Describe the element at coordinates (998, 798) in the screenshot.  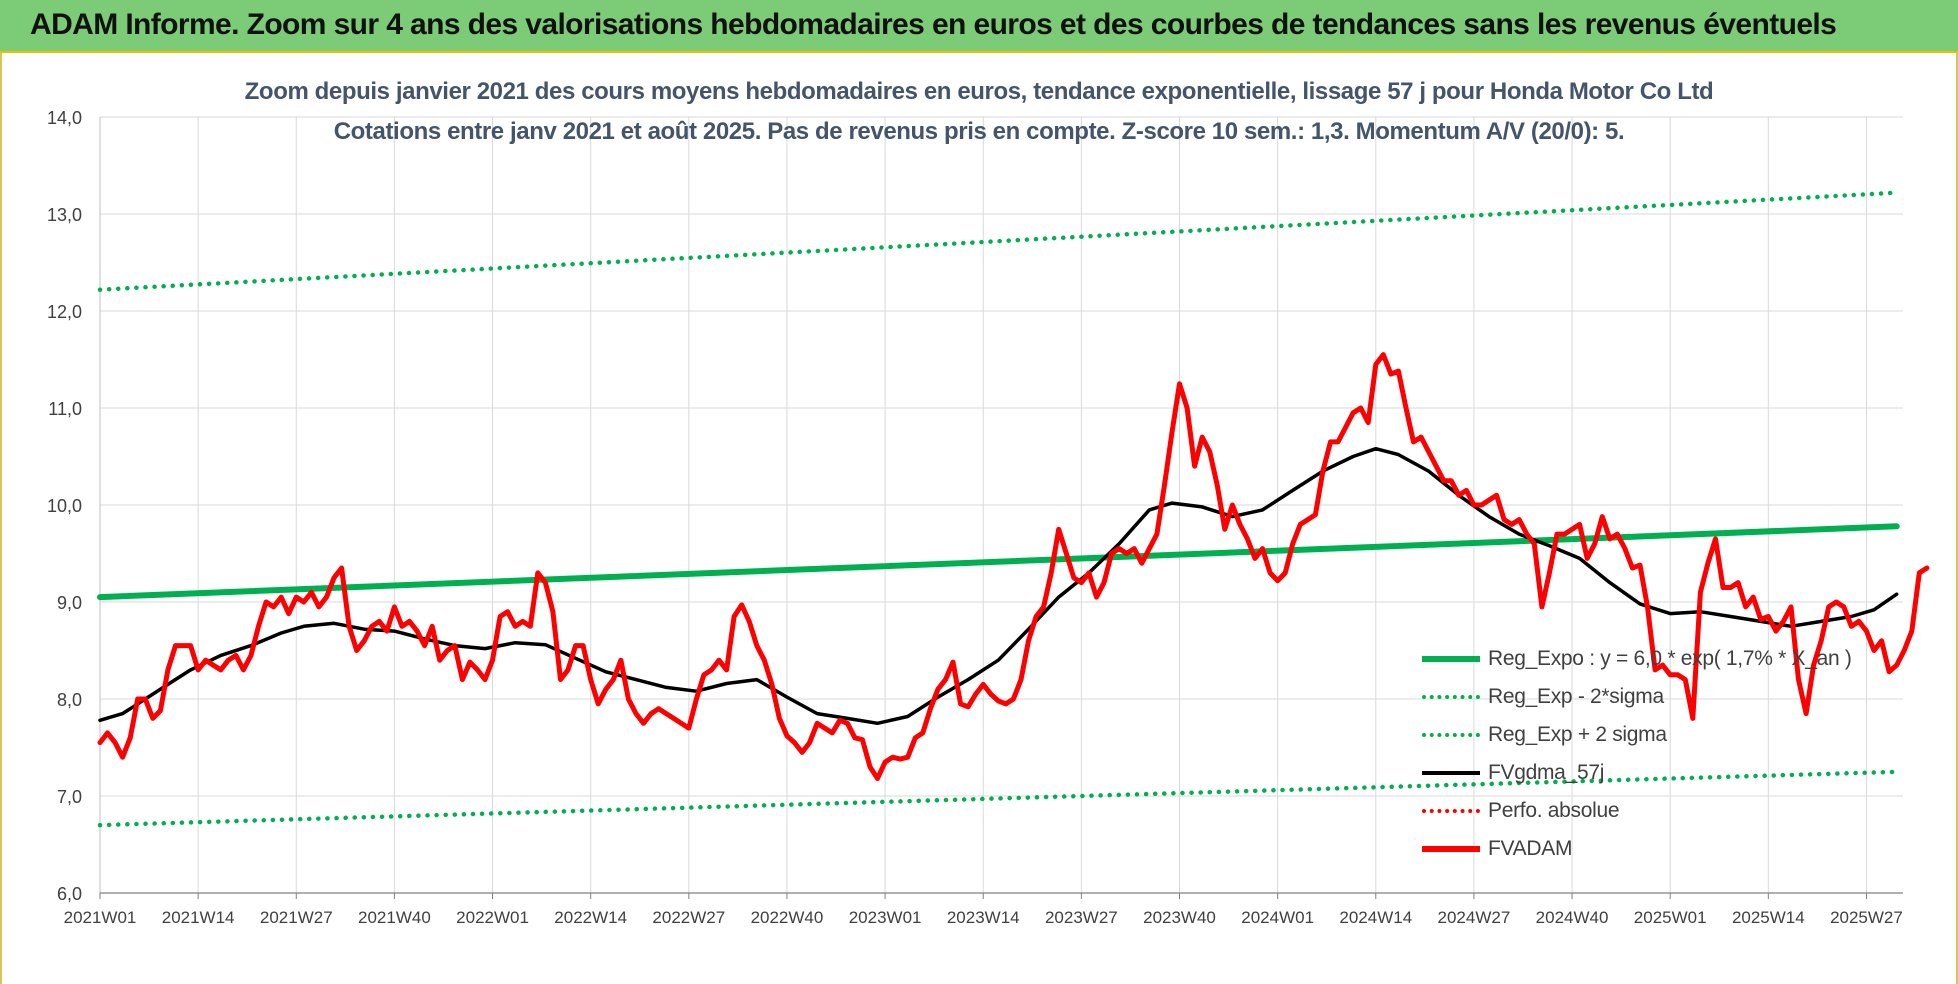
I see `reg-exp-minus-2sigma-line` at that location.